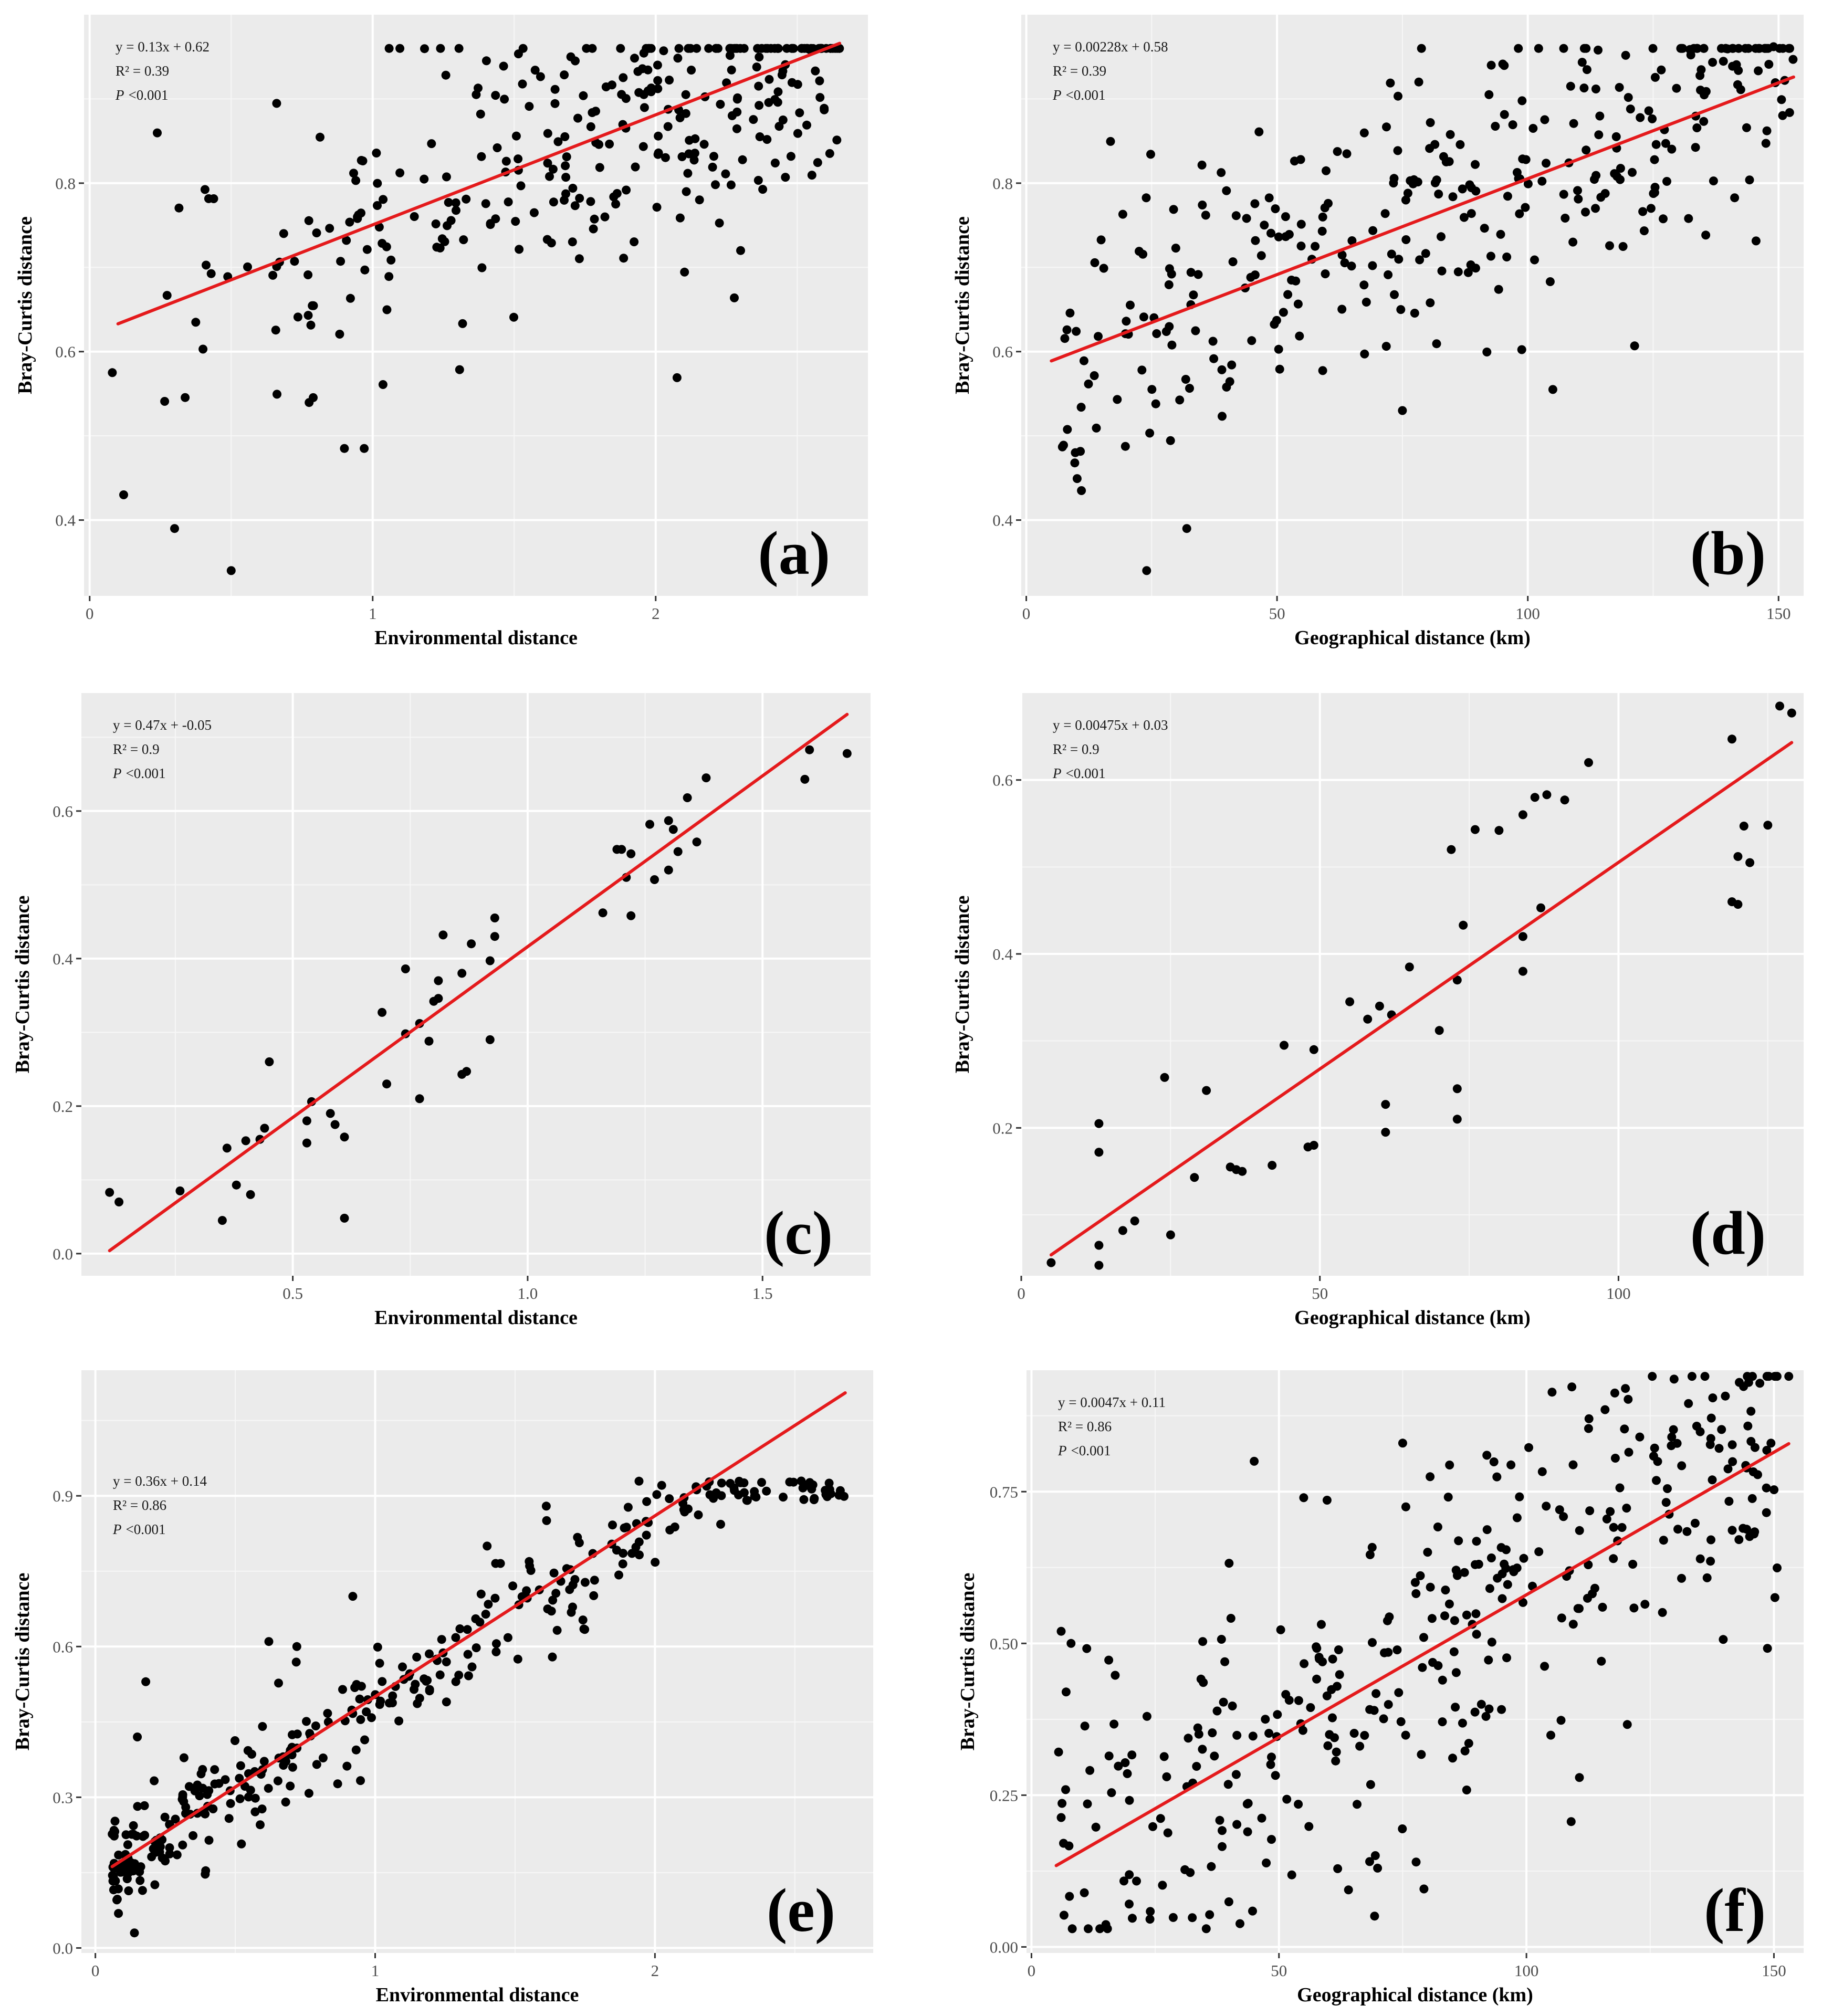 The image size is (1822, 2016). What do you see at coordinates (63, 1496) in the screenshot?
I see `y-tick-label: 0.9` at bounding box center [63, 1496].